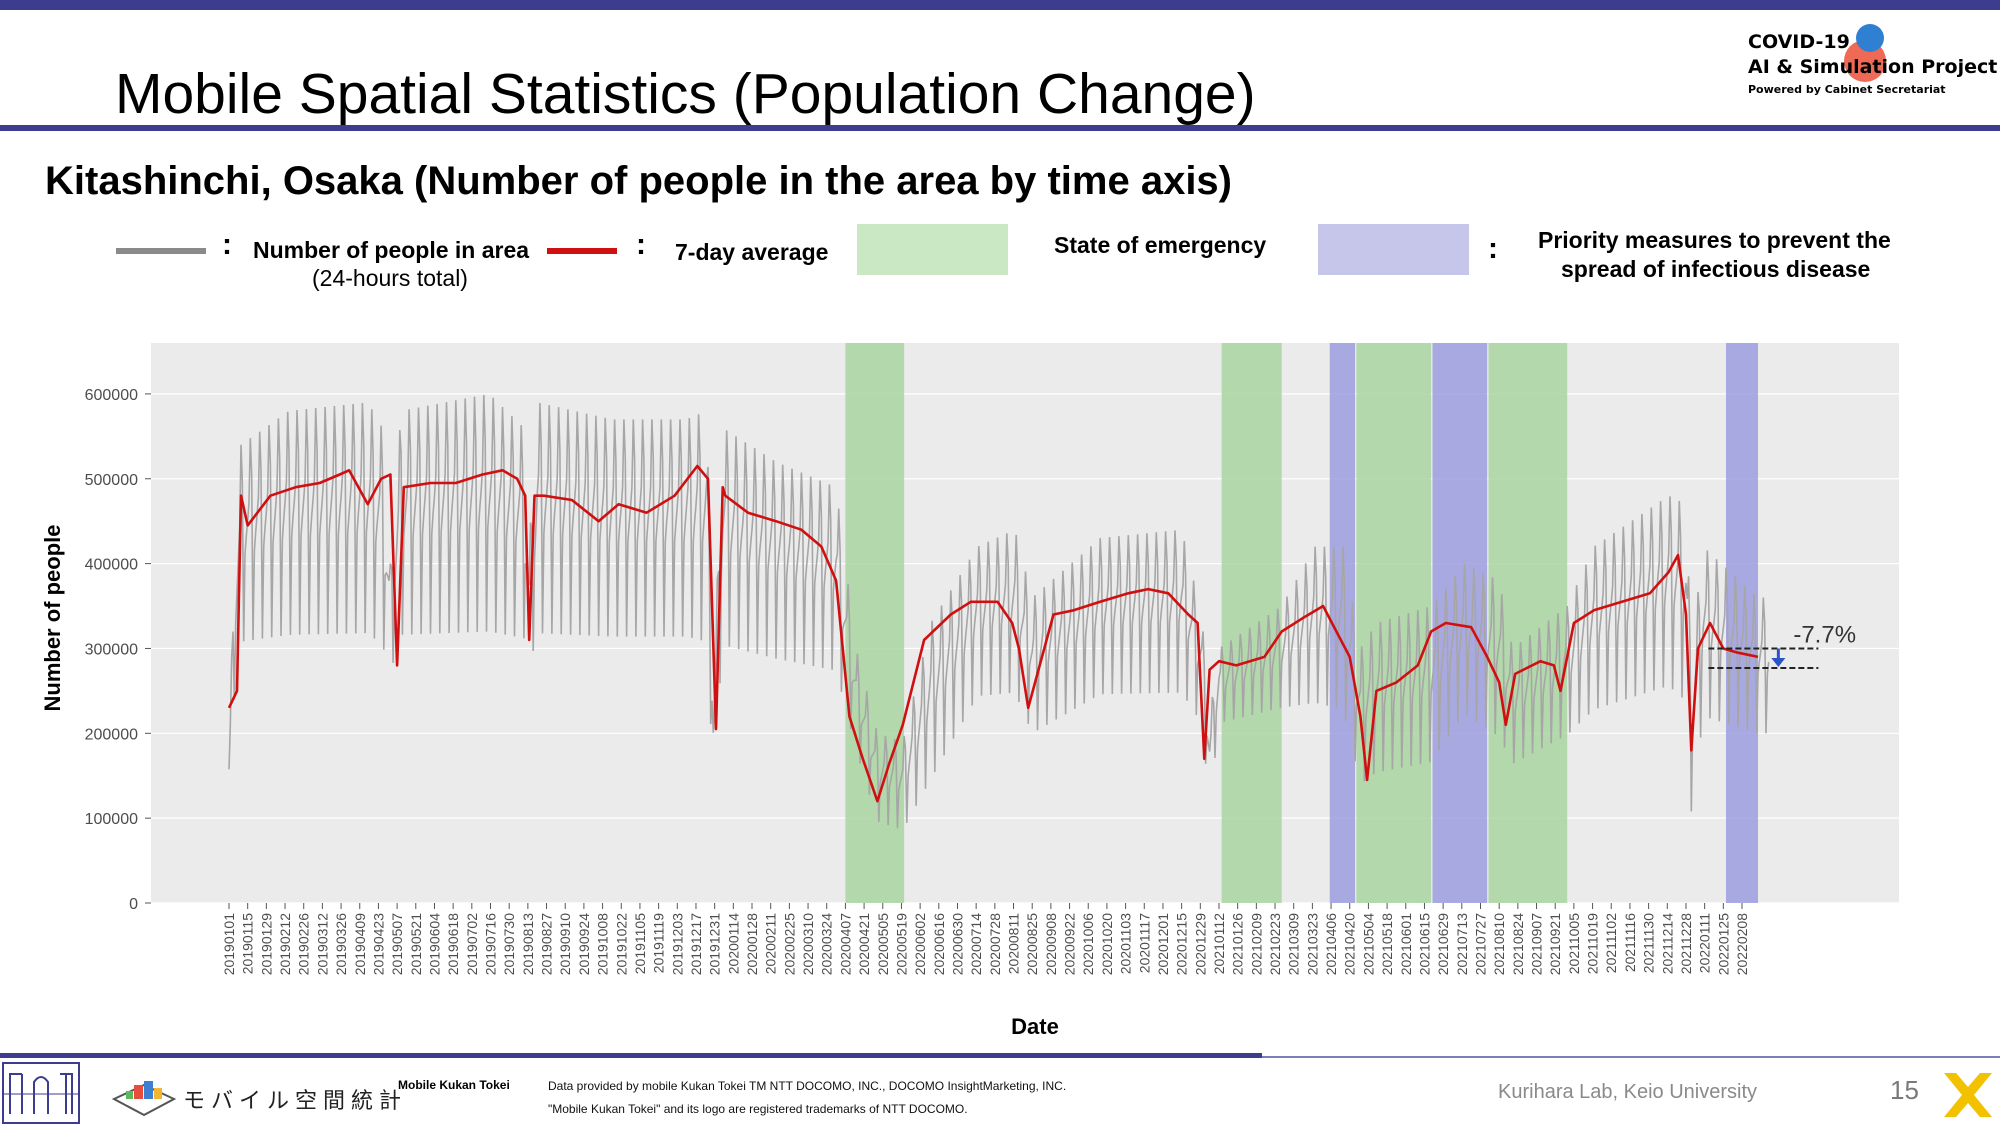 The height and width of the screenshot is (1128, 2000). What do you see at coordinates (677, 944) in the screenshot?
I see `x-tick-label: 20191203` at bounding box center [677, 944].